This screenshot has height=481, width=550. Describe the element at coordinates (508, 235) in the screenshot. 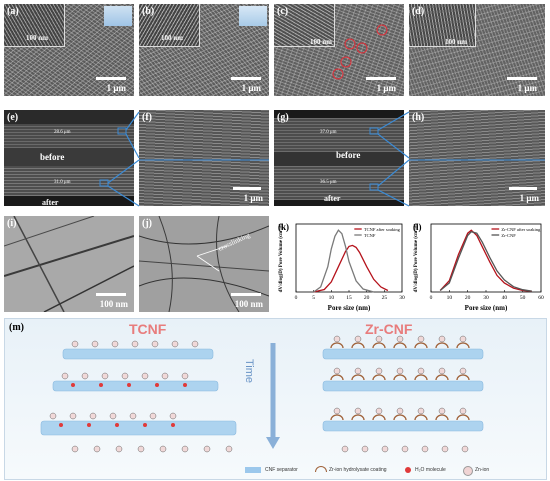

I see `legend-label: Zr-CNF` at that location.